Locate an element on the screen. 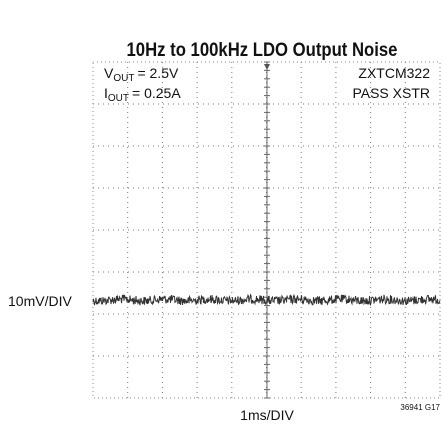 The height and width of the screenshot is (435, 443). iout-label: IOUT = 0.25A is located at coordinates (142, 94).